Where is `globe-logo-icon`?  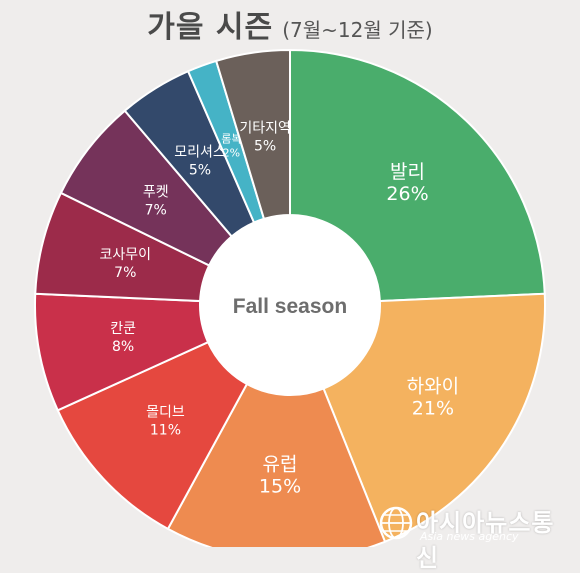
globe-logo-icon is located at coordinates (396, 523).